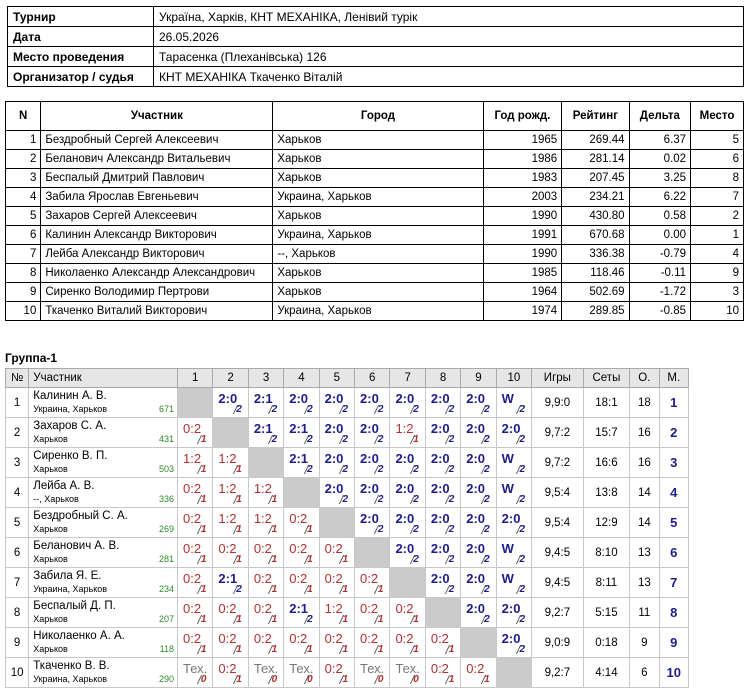 This screenshot has width=750, height=694. What do you see at coordinates (660, 197) in the screenshot?
I see `delta: 6.22` at bounding box center [660, 197].